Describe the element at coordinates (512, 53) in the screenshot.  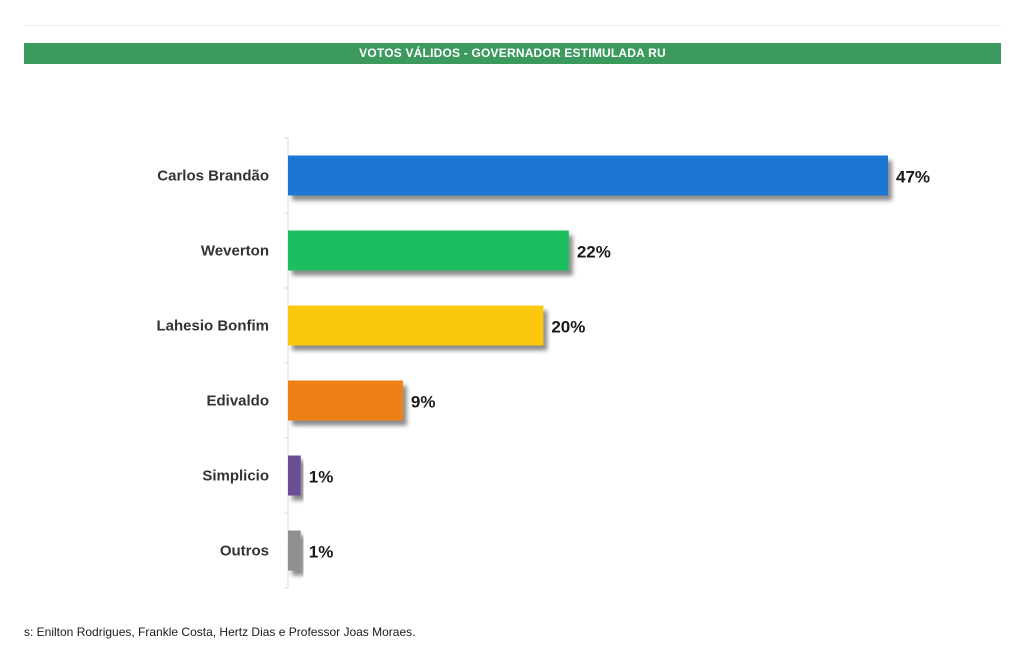
I see `chart-title: VOTOS VÁLIDOS - GOVERNADOR ESTIMULADA RU` at that location.